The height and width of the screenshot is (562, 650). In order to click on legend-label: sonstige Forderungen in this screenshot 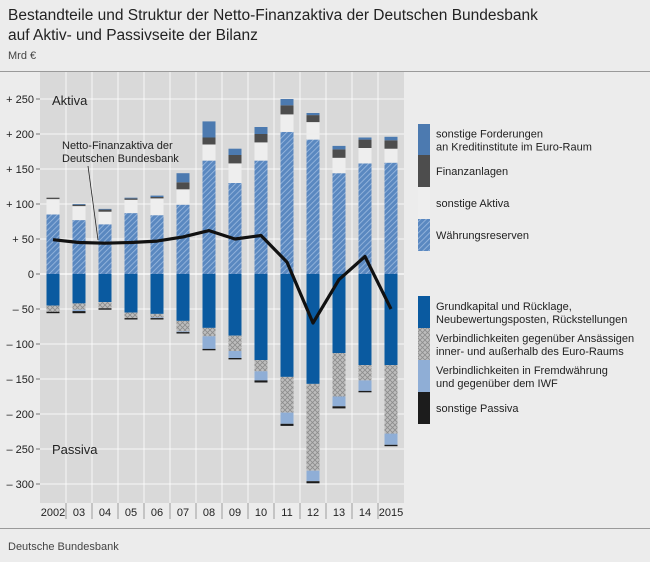, I will do `click(489, 135)`.